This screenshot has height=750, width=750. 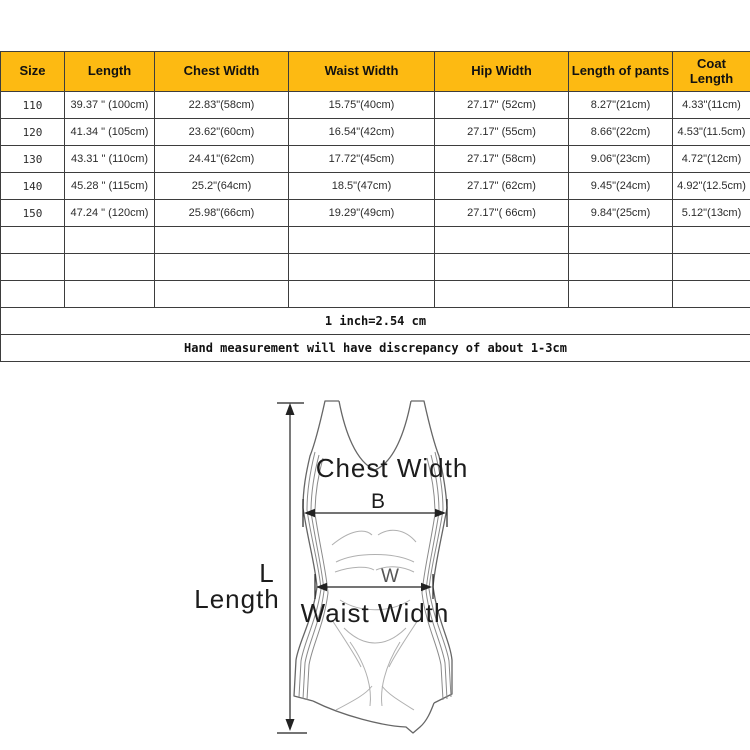 What do you see at coordinates (501, 159) in the screenshot?
I see `measurement-cell: 27.17" (58cm)` at bounding box center [501, 159].